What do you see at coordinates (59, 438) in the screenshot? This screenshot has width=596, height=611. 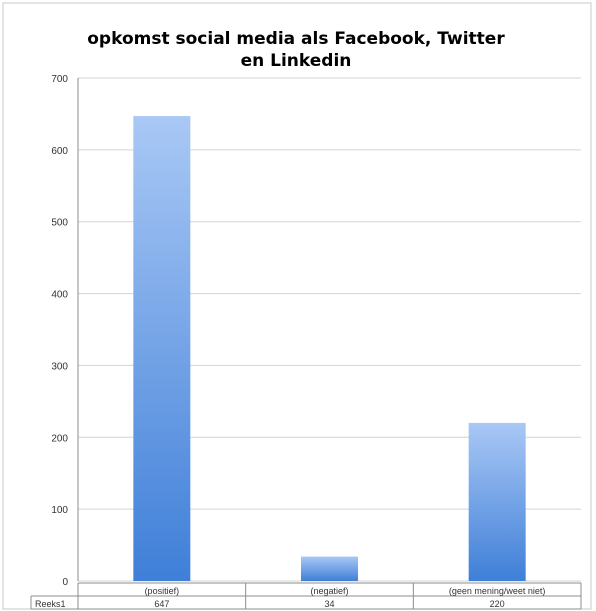 I see `y-tick-label-200: 200` at bounding box center [59, 438].